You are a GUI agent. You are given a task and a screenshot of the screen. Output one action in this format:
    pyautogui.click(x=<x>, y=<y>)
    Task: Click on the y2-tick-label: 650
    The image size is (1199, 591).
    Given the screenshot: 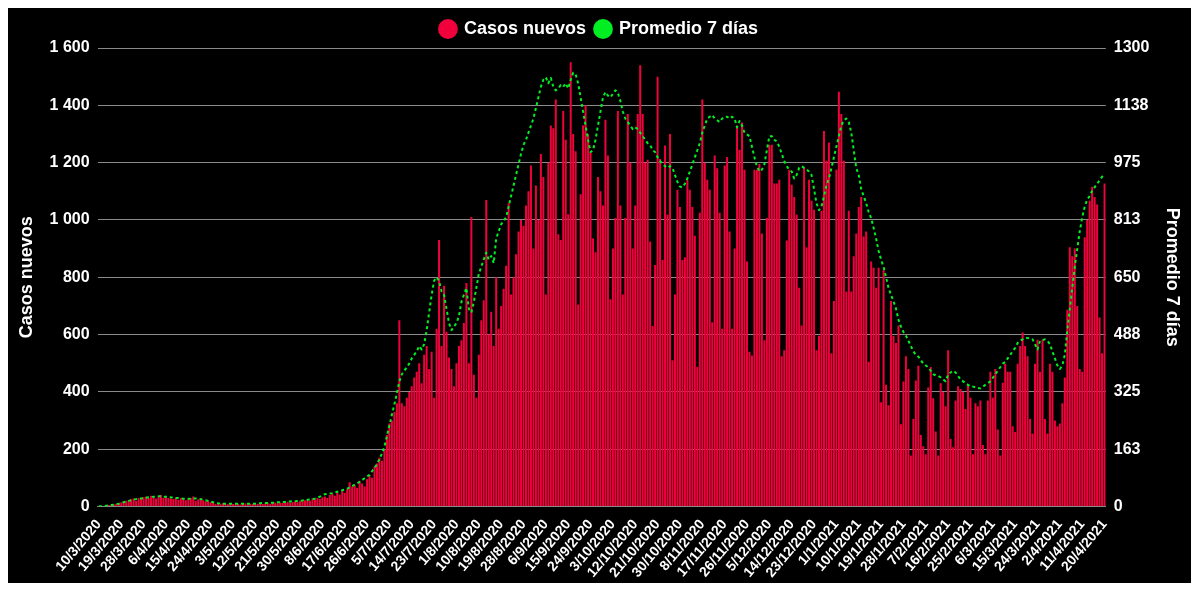 What is the action you would take?
    pyautogui.click(x=1127, y=276)
    